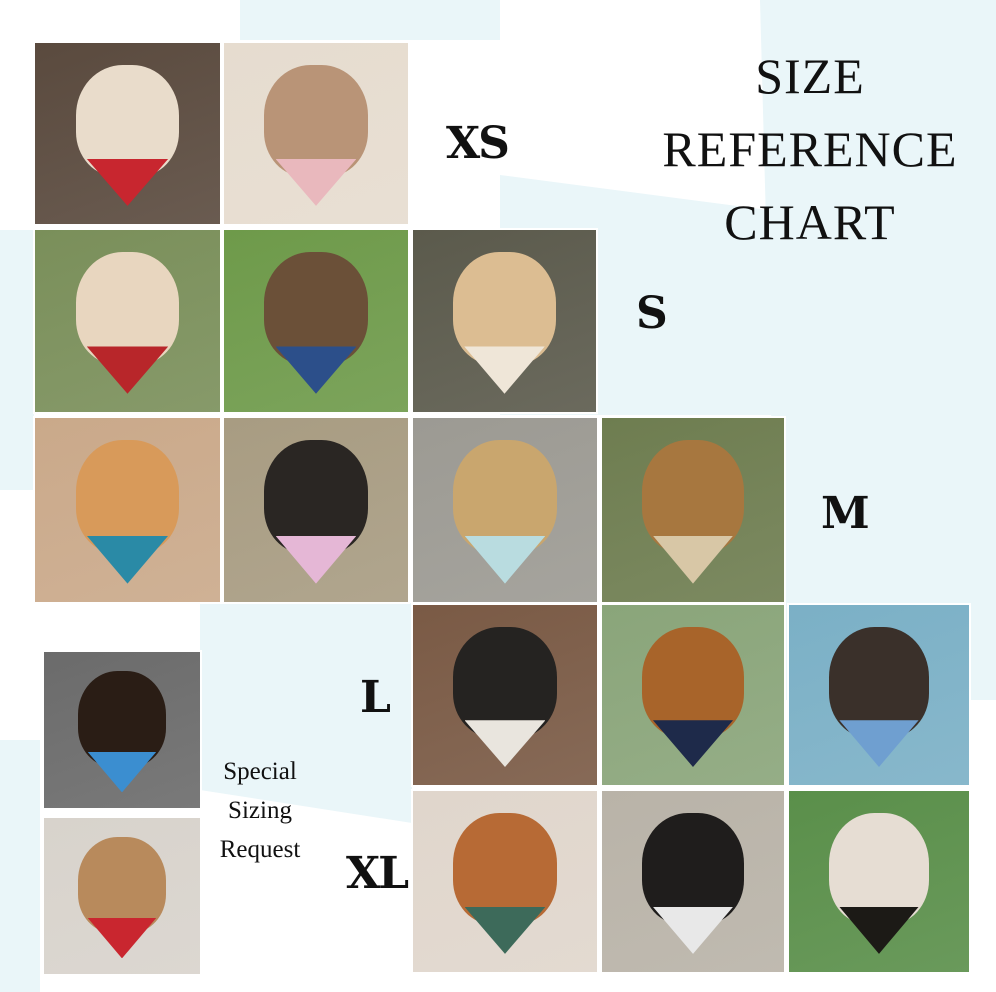  I want to click on special-line: Sizing, so click(260, 810).